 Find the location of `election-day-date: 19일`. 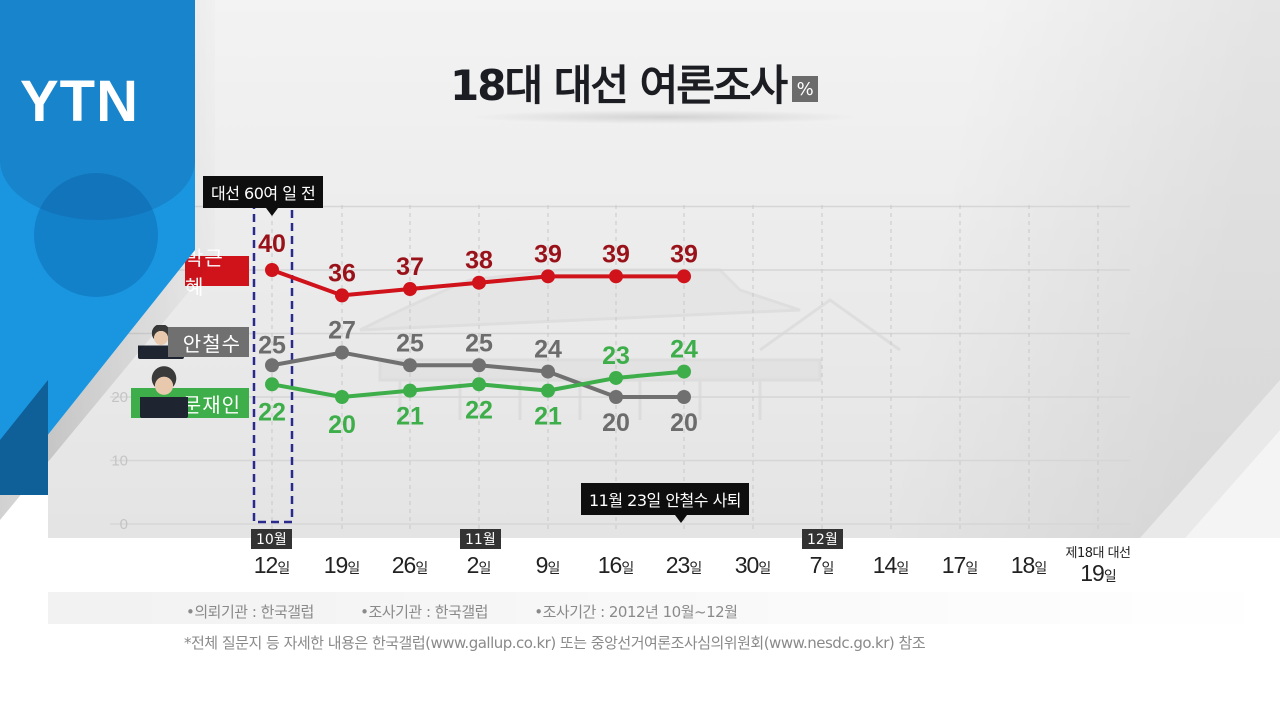

election-day-date: 19일 is located at coordinates (1098, 573).